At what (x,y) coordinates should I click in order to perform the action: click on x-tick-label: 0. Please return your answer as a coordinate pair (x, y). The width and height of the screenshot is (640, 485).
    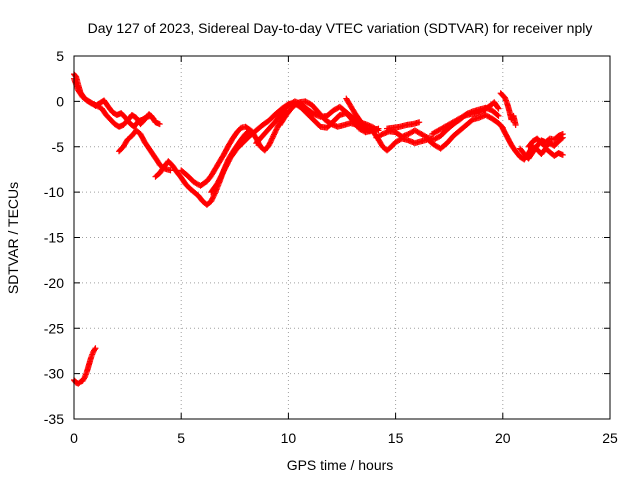
    Looking at the image, I should click on (74, 438).